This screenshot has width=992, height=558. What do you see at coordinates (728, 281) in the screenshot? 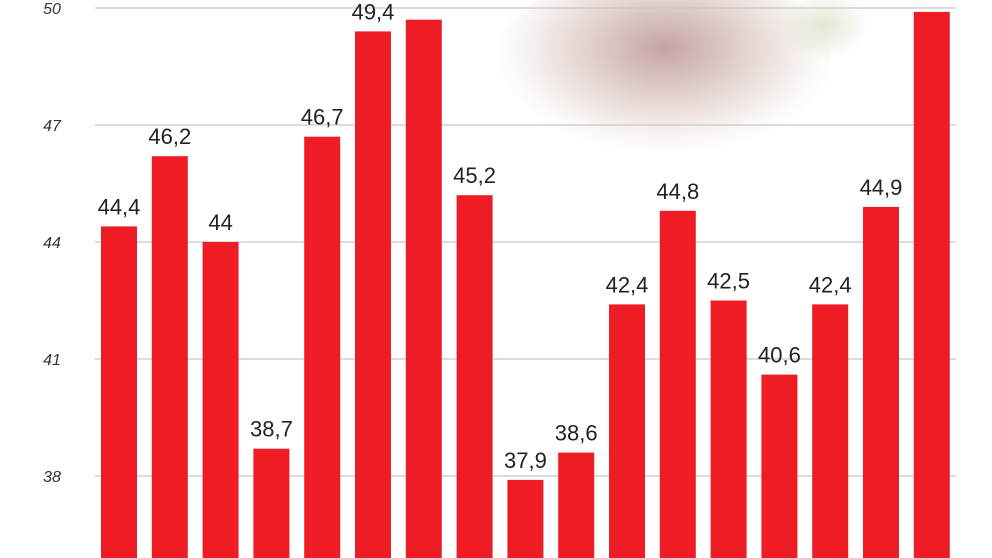
I see `data-label: 42,5` at bounding box center [728, 281].